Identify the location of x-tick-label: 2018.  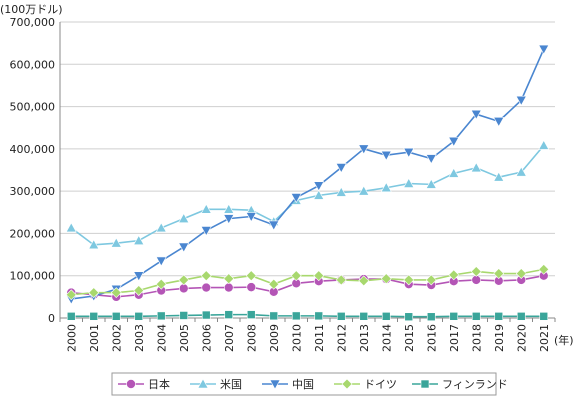
(476, 338).